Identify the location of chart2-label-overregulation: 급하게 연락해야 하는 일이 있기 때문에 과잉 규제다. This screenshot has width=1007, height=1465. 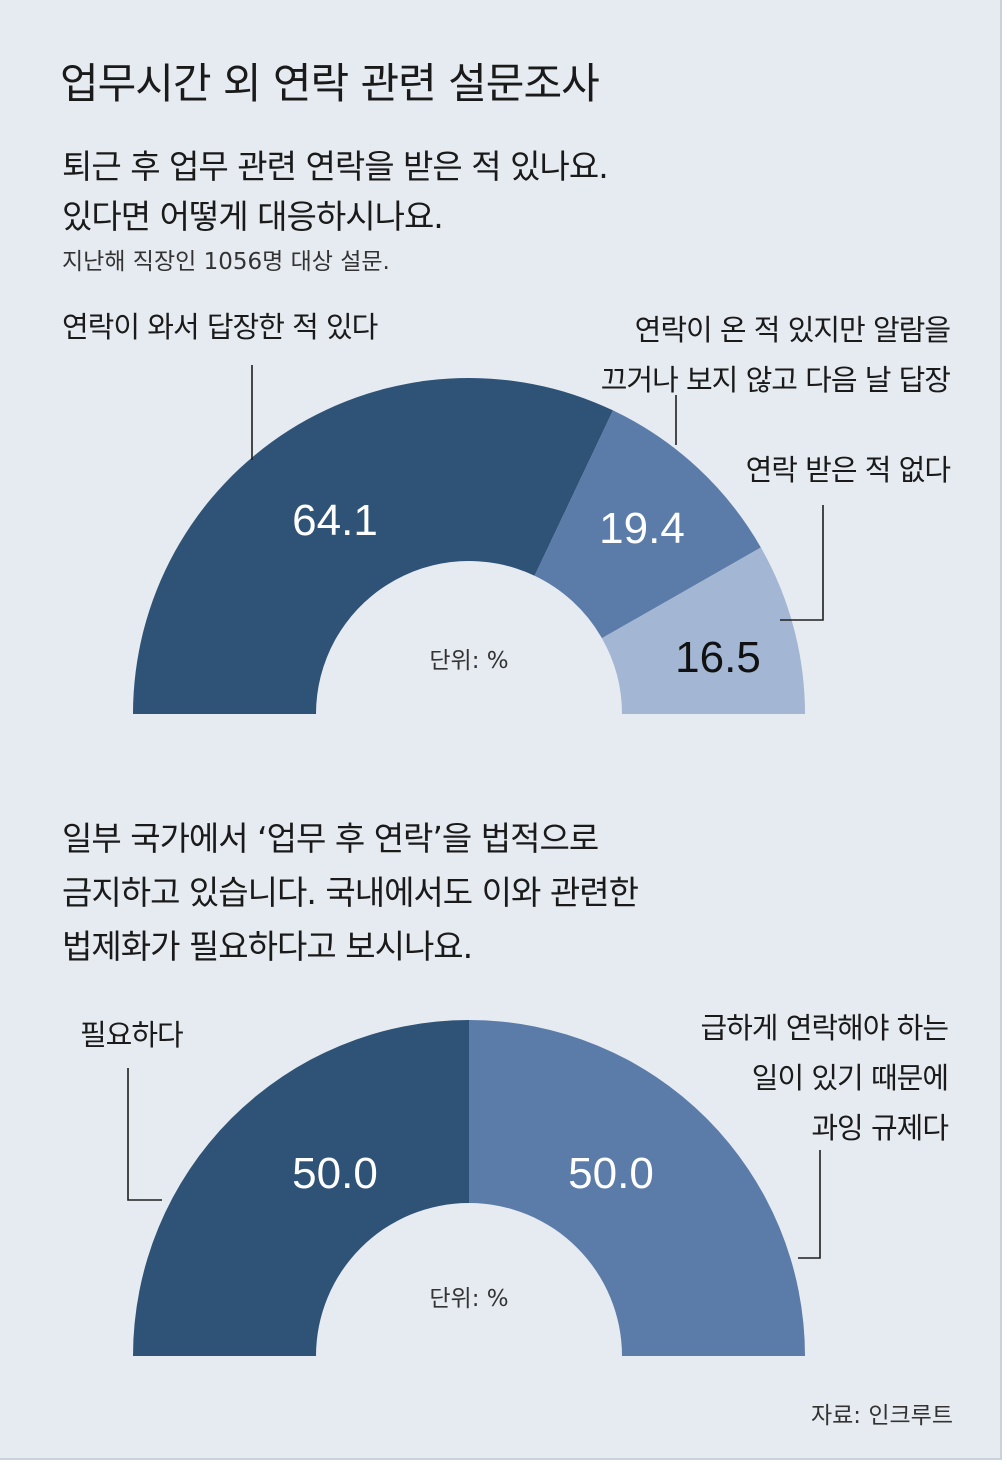
(824, 1078).